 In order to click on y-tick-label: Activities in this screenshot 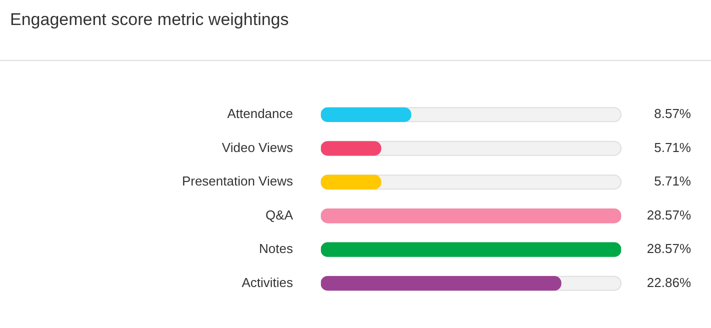, I will do `click(268, 282)`.